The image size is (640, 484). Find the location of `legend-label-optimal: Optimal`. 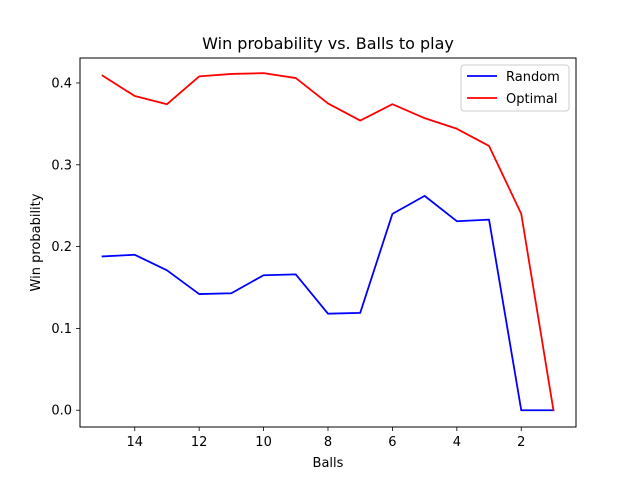

legend-label-optimal: Optimal is located at coordinates (531, 99).